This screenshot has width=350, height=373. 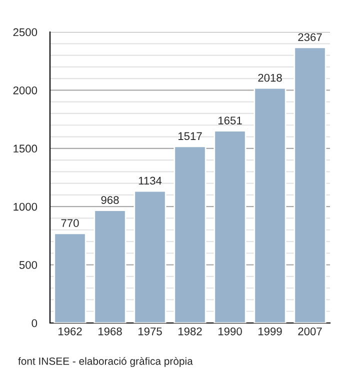 What do you see at coordinates (310, 331) in the screenshot?
I see `x-tick-label: 2007` at bounding box center [310, 331].